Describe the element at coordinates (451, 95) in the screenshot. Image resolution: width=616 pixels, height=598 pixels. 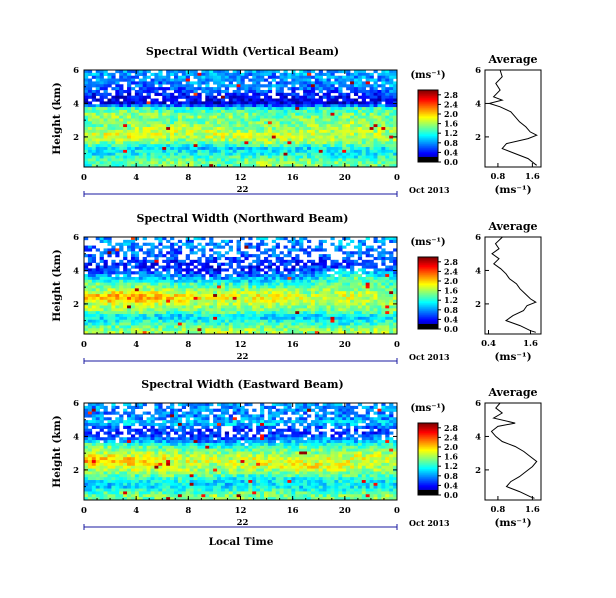
I see `colorbar-tick-label: 2.8` at that location.